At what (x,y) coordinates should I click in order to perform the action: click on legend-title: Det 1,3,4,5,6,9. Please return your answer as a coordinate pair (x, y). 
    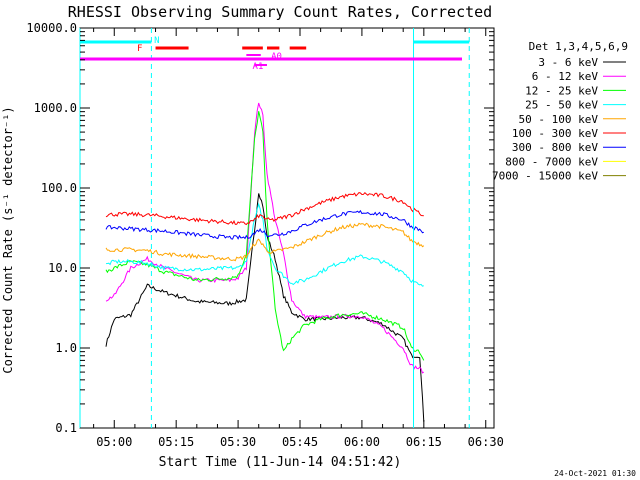
    Looking at the image, I should click on (578, 46).